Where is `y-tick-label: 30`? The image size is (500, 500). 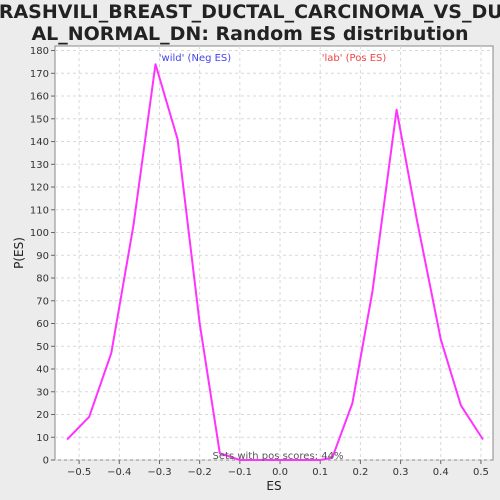
y-tick-label: 30 is located at coordinates (42, 392).